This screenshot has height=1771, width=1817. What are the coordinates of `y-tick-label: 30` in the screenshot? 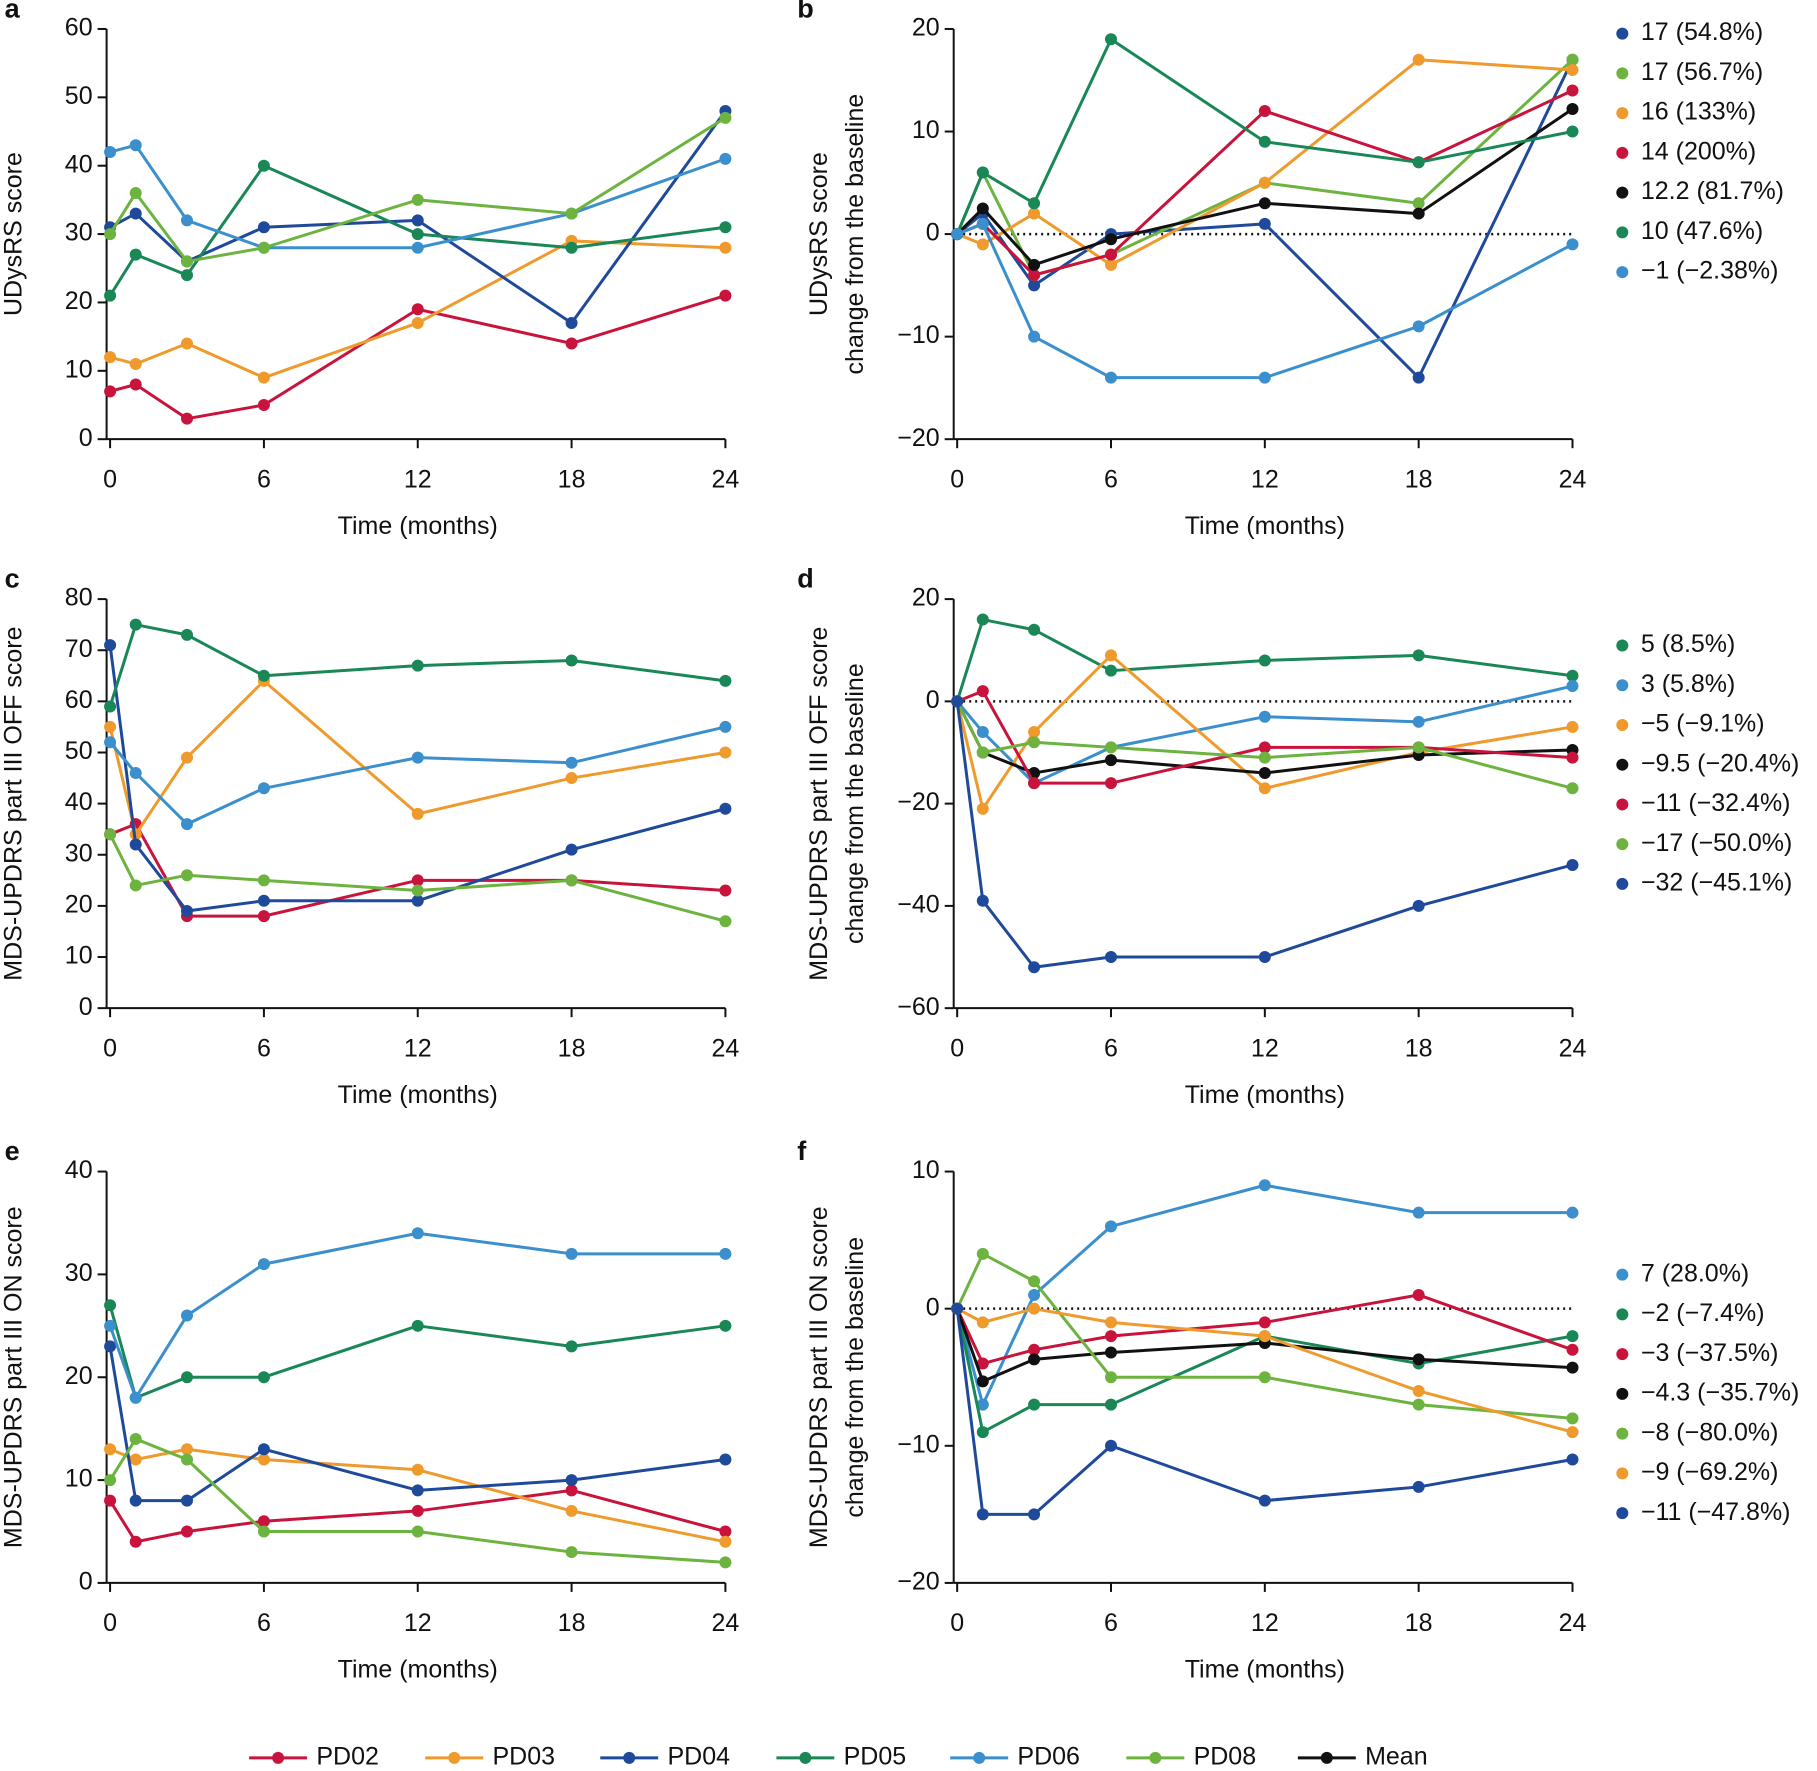 It's located at (79, 853).